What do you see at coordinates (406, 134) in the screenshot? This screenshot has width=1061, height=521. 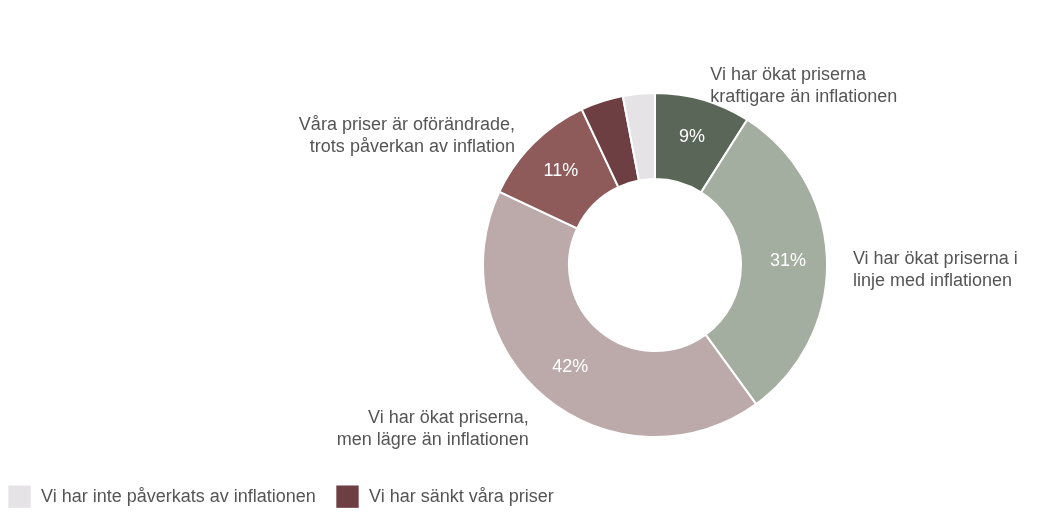 I see `slice-label: Våra priser är oförändrade, trots påverkan av inflation` at bounding box center [406, 134].